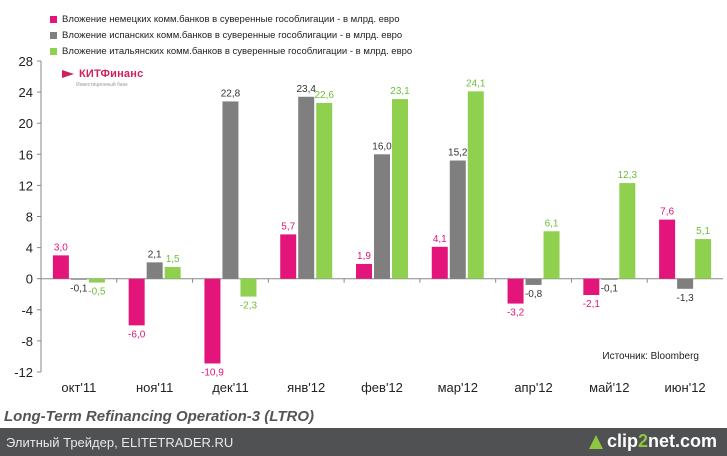 The width and height of the screenshot is (727, 456). What do you see at coordinates (173, 259) in the screenshot?
I see `data-label-series-2: 1,5` at bounding box center [173, 259].